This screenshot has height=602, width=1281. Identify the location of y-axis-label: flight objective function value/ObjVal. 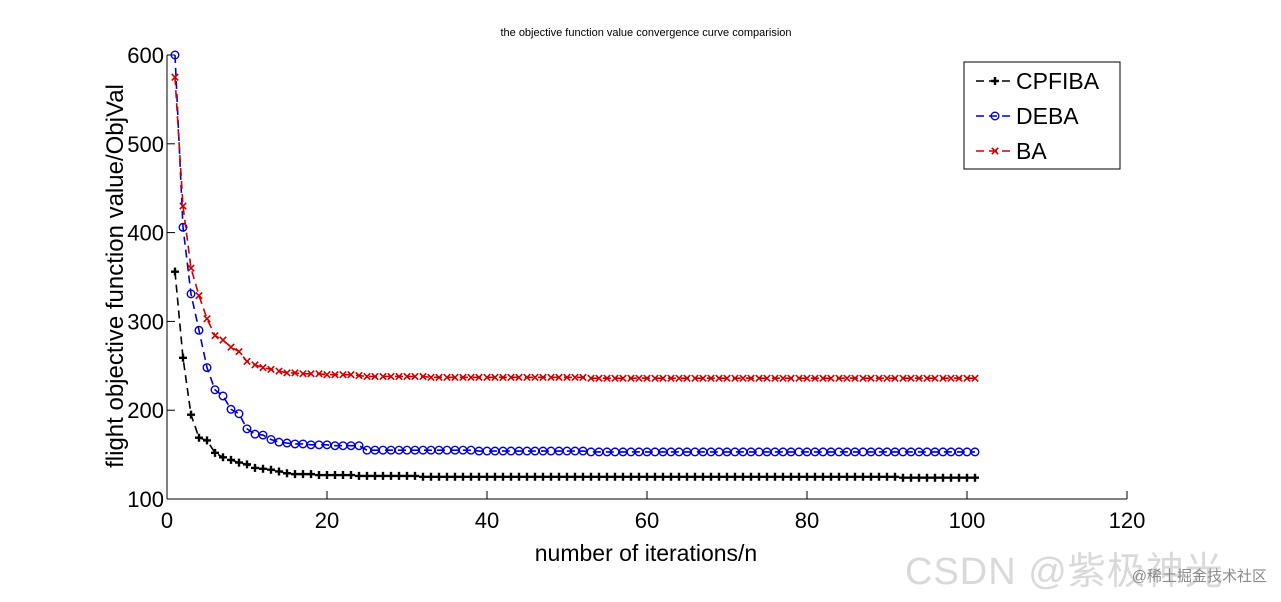
(115, 276).